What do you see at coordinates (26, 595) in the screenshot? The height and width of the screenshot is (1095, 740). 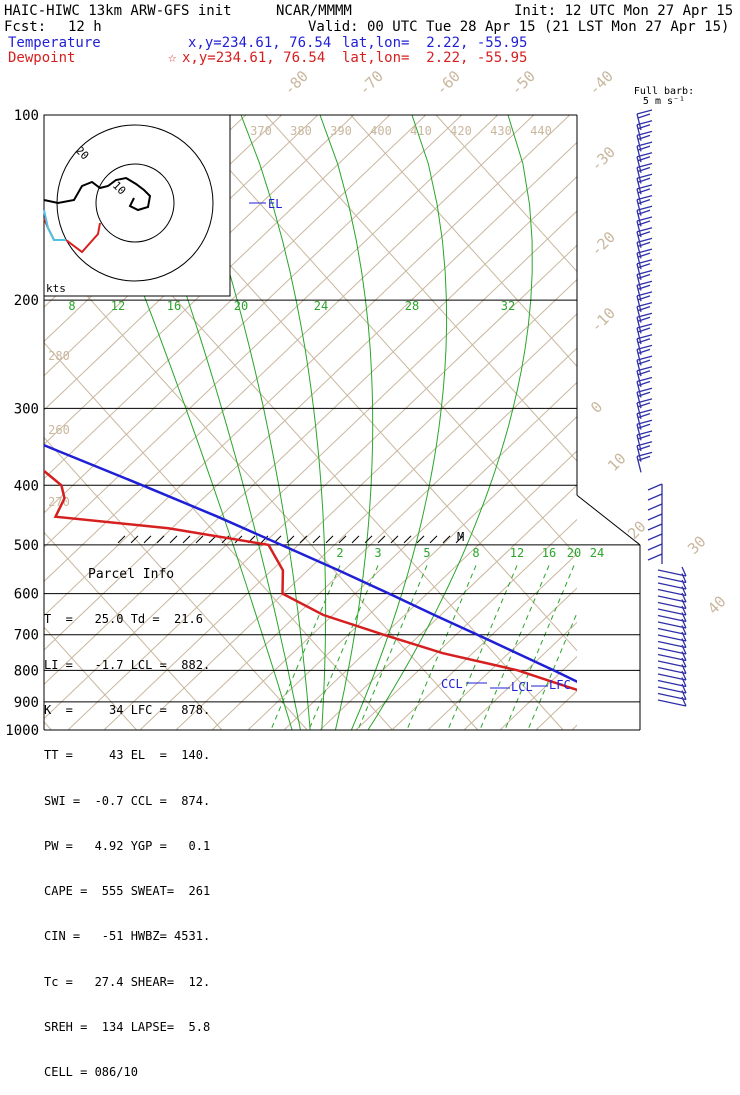 I see `pressure-tick-label: 600` at bounding box center [26, 595].